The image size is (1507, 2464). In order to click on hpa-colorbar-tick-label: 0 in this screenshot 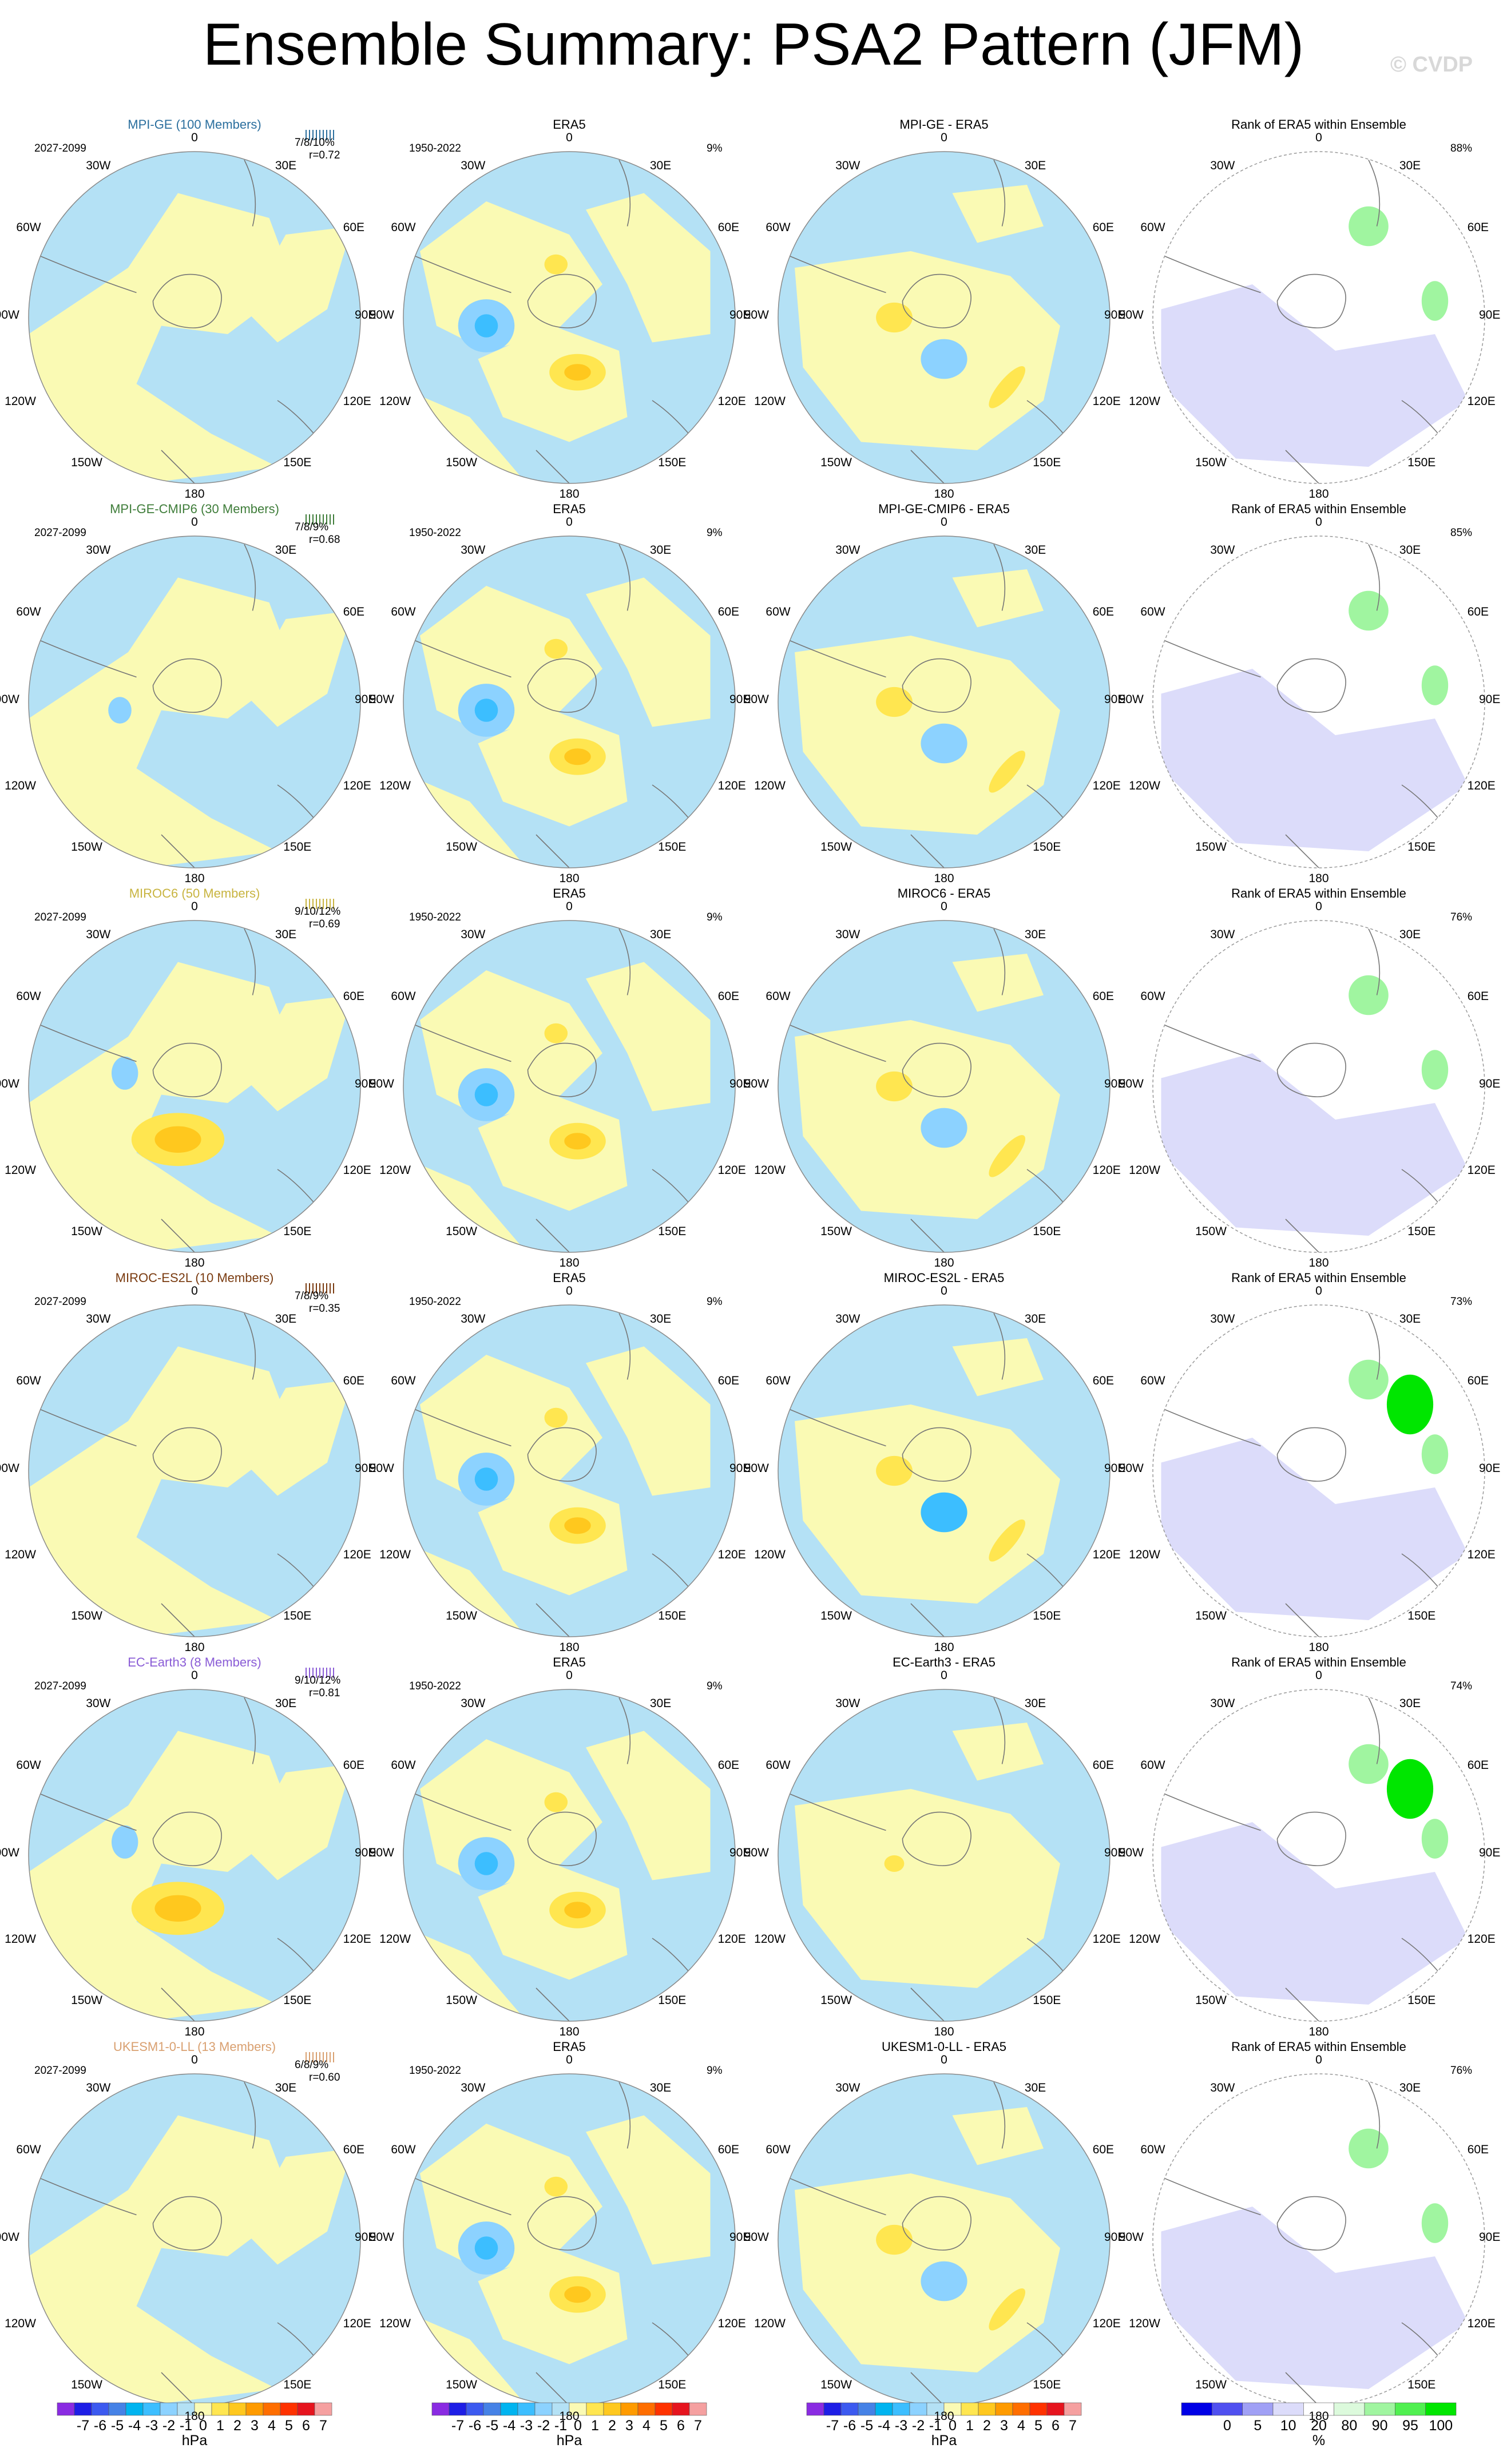, I will do `click(953, 2426)`.